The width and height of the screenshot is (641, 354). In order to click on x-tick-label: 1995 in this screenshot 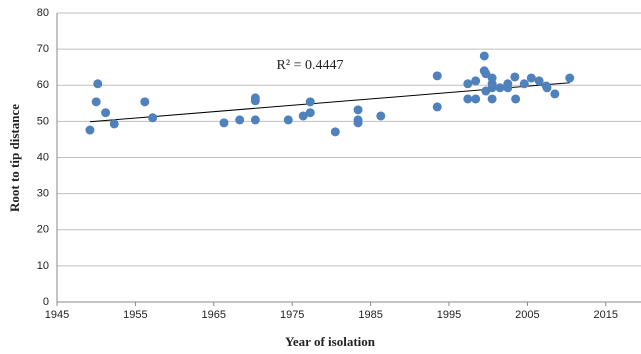, I will do `click(449, 315)`.